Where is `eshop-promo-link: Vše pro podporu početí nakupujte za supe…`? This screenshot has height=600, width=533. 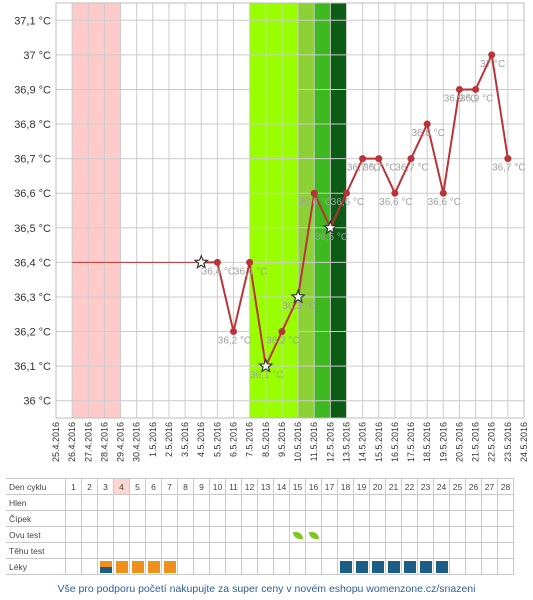
eshop-promo-link: Vše pro podporu početí nakupujte za supe… is located at coordinates (266, 589).